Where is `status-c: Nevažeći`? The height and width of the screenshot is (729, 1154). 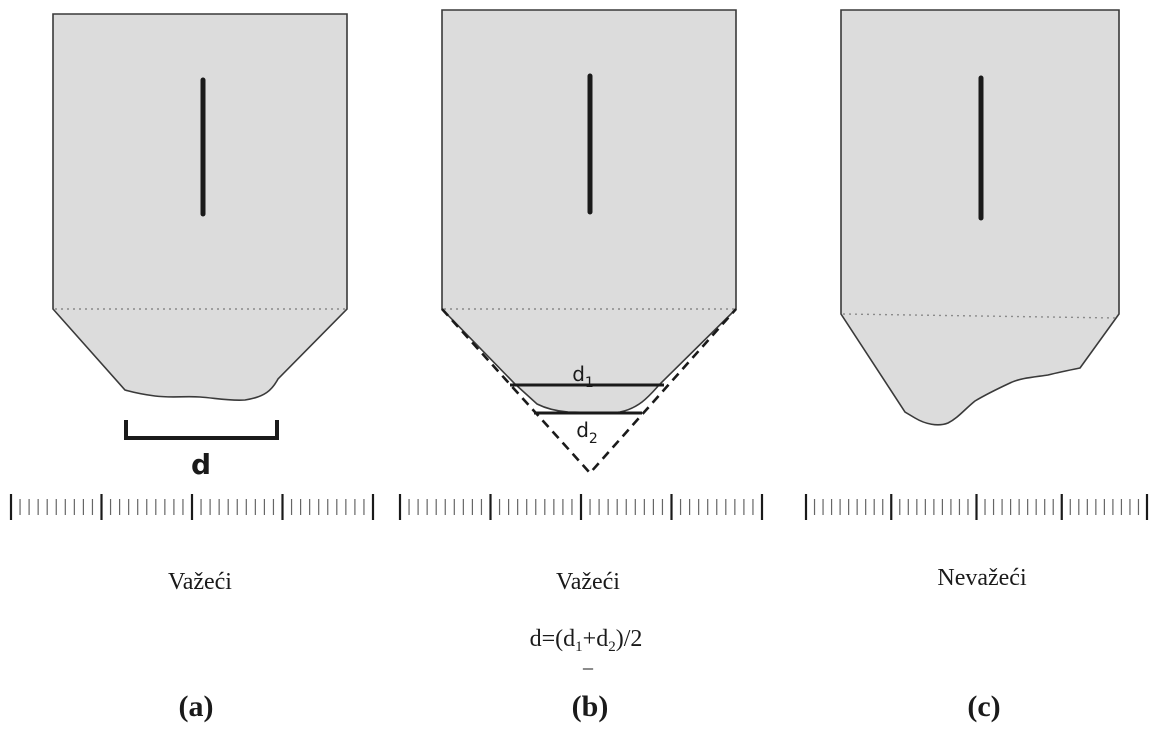
status-c: Nevažeći is located at coordinates (982, 578).